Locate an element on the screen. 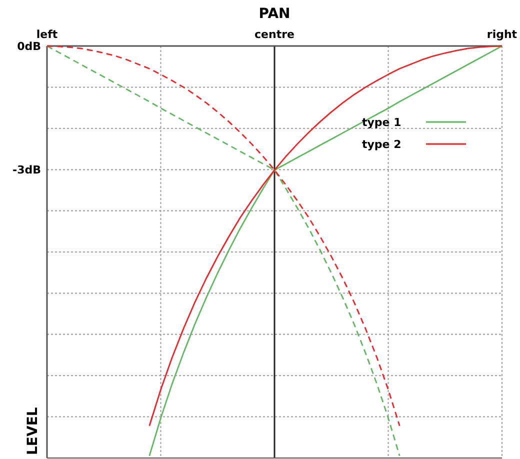  y-axis-title: LEVEL is located at coordinates (33, 431).